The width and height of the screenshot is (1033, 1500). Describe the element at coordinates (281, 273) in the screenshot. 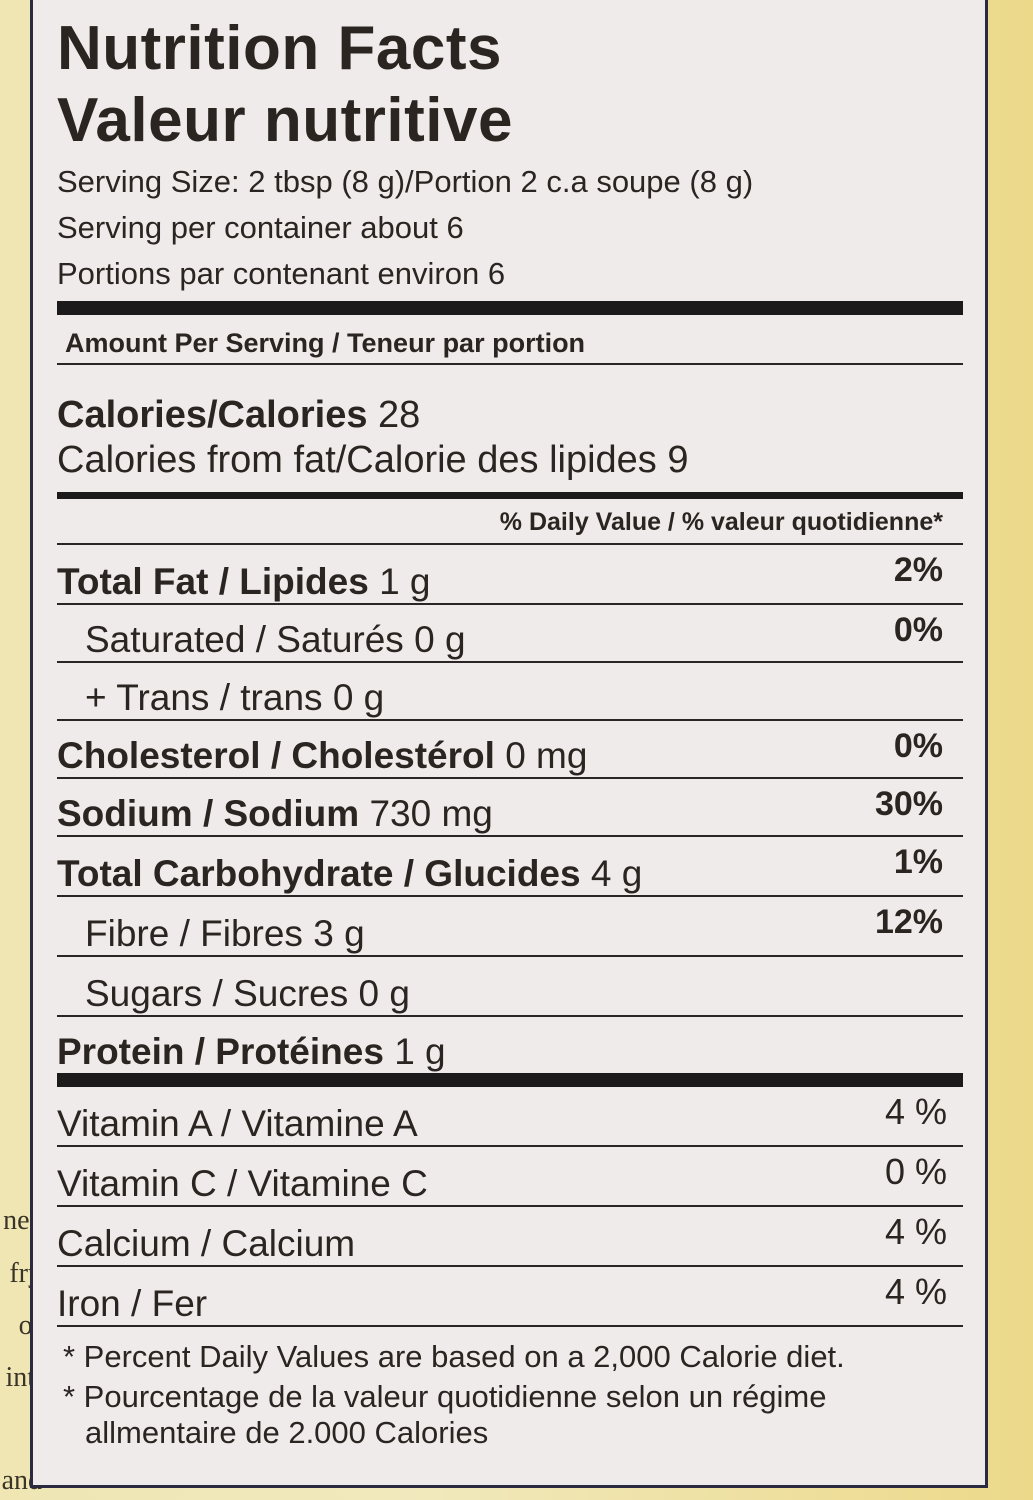

I see `servings-fr: Portions par contenant environ 6` at that location.